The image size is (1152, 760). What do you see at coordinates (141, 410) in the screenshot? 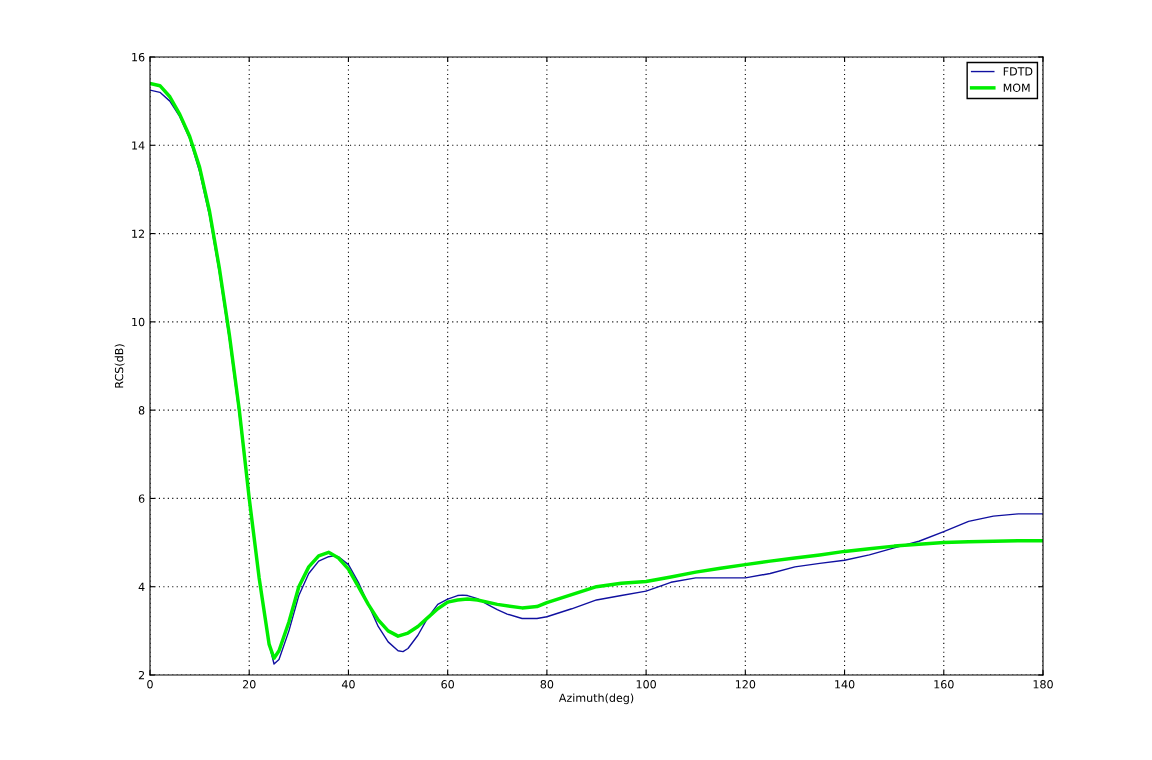
I see `y-tick-label: 8` at bounding box center [141, 410].